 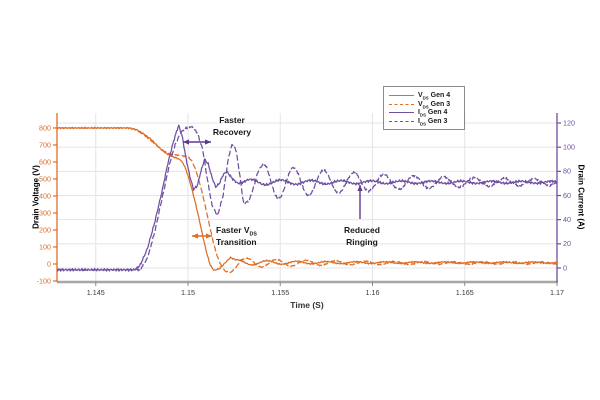 I want to click on annotation-reduced-ringing: Reduced Ringing, so click(x=362, y=236).